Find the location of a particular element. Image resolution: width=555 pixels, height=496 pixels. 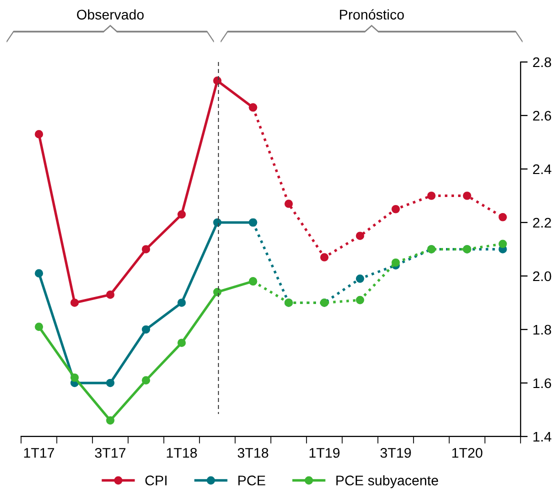

legend-label: PCE is located at coordinates (252, 481).